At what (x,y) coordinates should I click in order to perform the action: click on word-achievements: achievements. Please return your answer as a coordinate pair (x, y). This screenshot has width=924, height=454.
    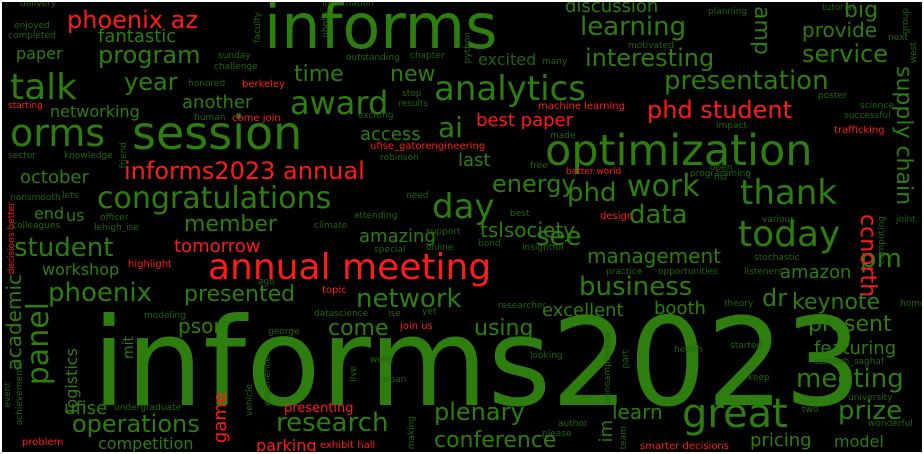
    Looking at the image, I should click on (20, 394).